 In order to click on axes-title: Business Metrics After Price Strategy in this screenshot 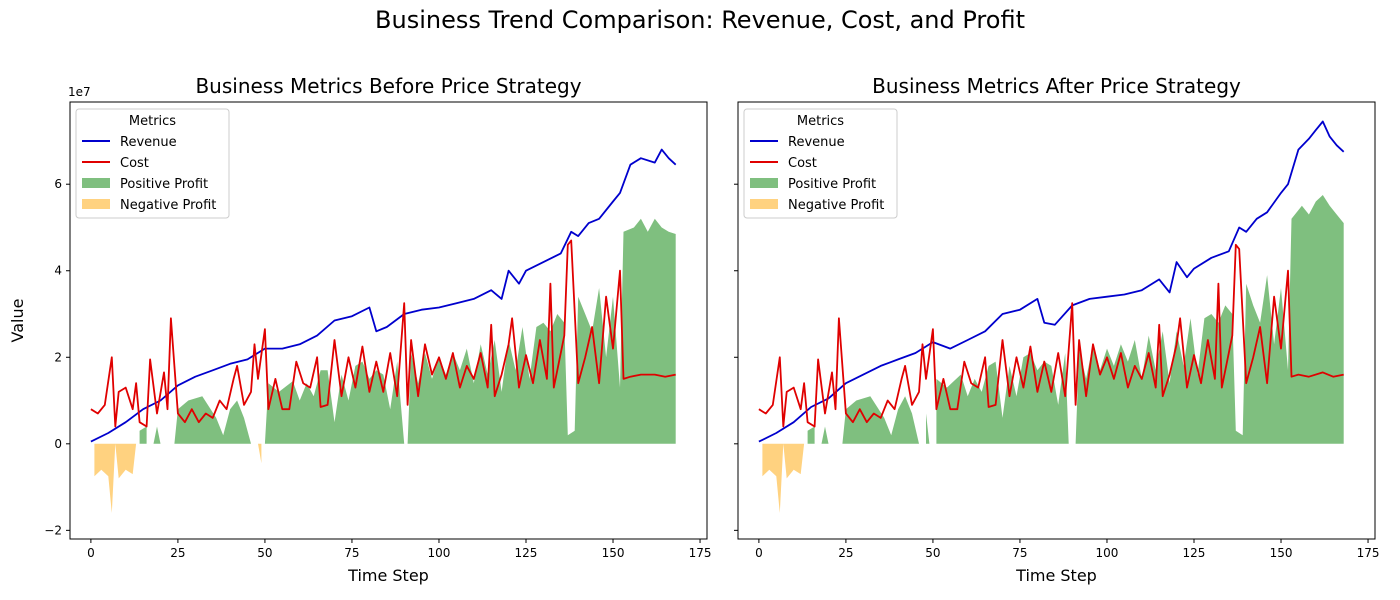, I will do `click(1056, 86)`.